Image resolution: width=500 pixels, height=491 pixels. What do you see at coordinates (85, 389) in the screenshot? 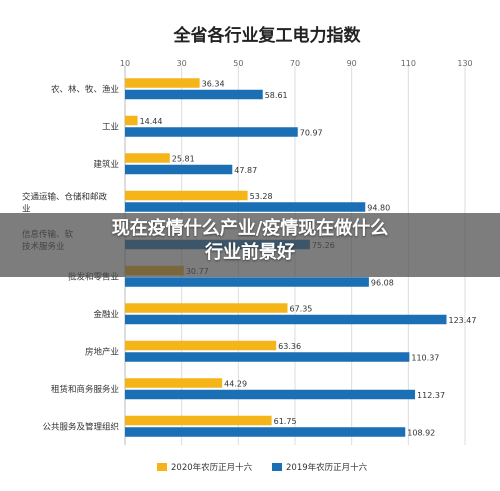
I see `category-label: 租赁和商务服务业` at bounding box center [85, 389].